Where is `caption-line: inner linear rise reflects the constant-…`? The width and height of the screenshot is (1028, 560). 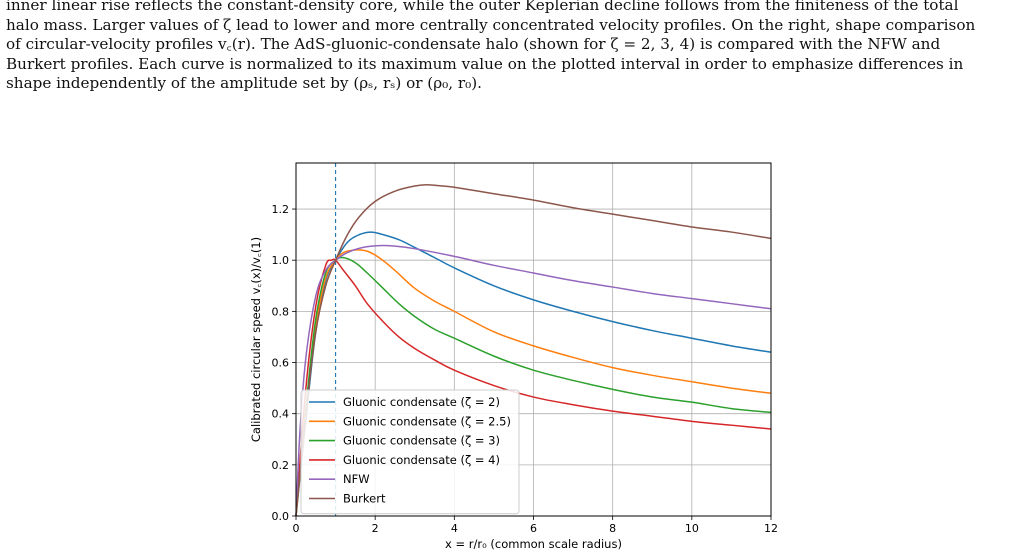 caption-line: inner linear rise reflects the constant-… is located at coordinates (482, 7).